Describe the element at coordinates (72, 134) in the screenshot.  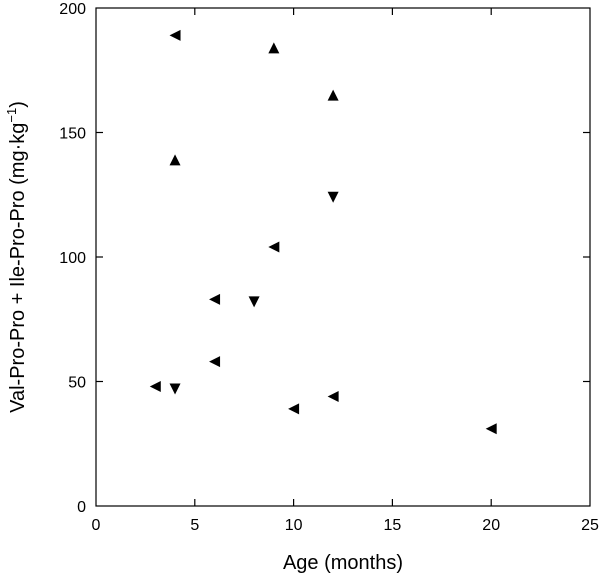
I see `y-tick-label: 150` at that location.